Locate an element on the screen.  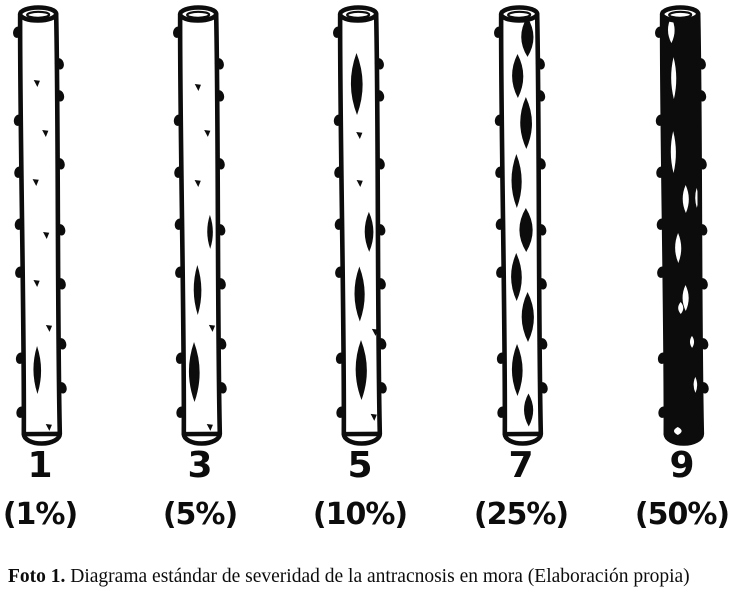
percent-label-10: (10%) is located at coordinates (360, 514).